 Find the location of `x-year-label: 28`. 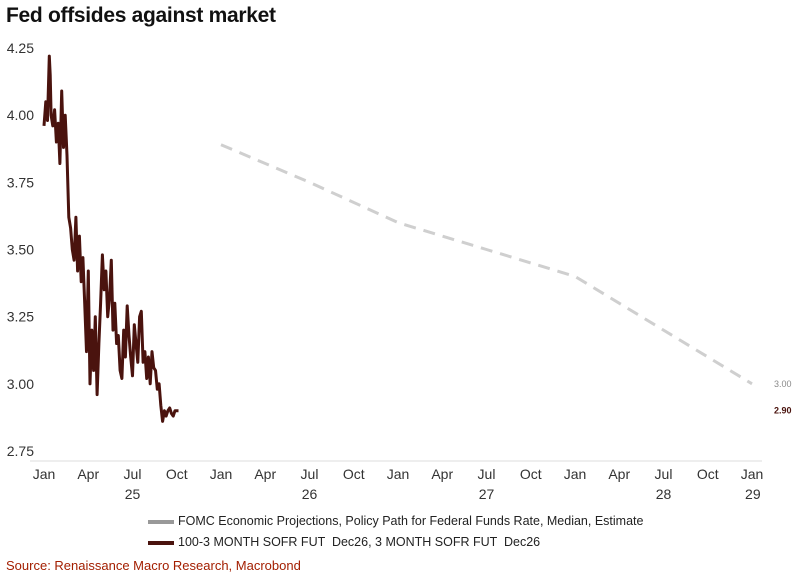

x-year-label: 28 is located at coordinates (664, 494).